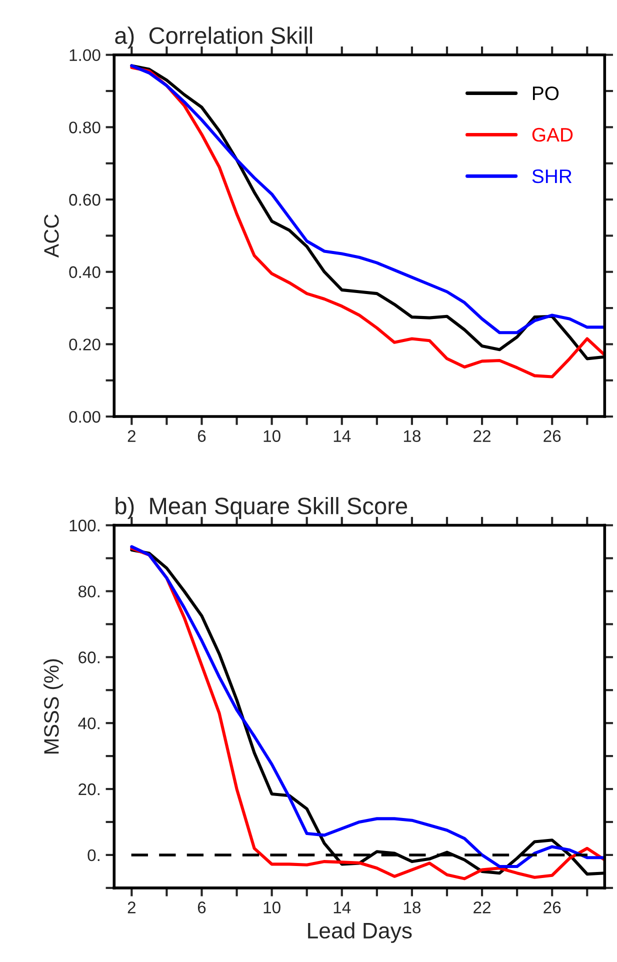 Image resolution: width=617 pixels, height=962 pixels. I want to click on y-axis-title: MSSS (%), so click(53, 706).